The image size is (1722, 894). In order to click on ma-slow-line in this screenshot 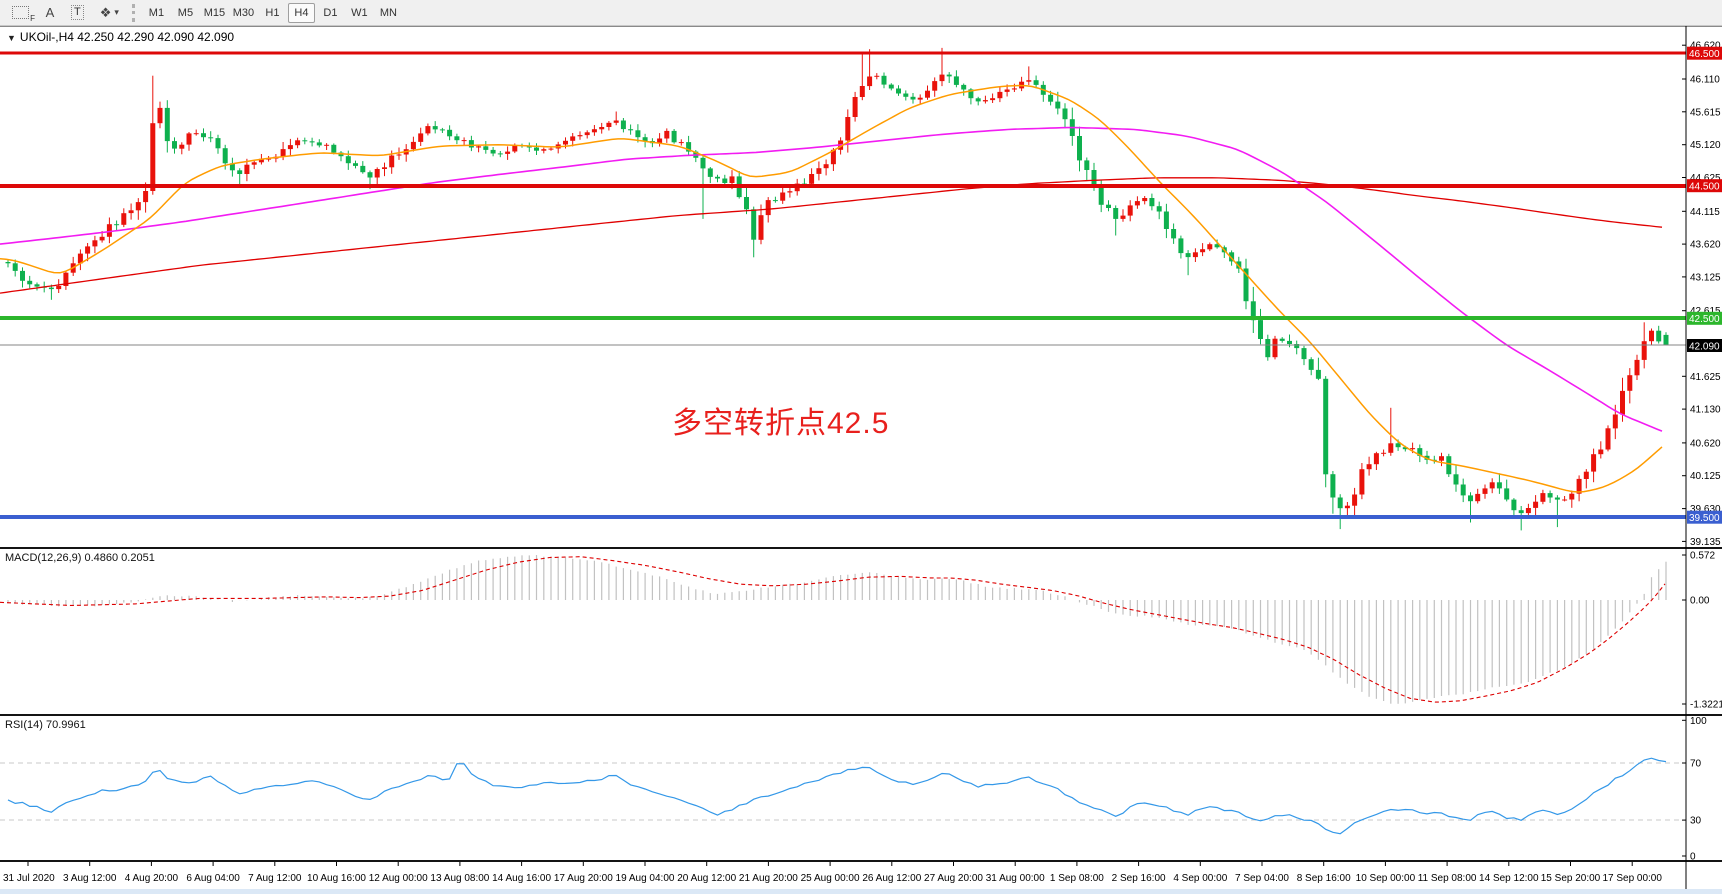, I will do `click(831, 235)`.